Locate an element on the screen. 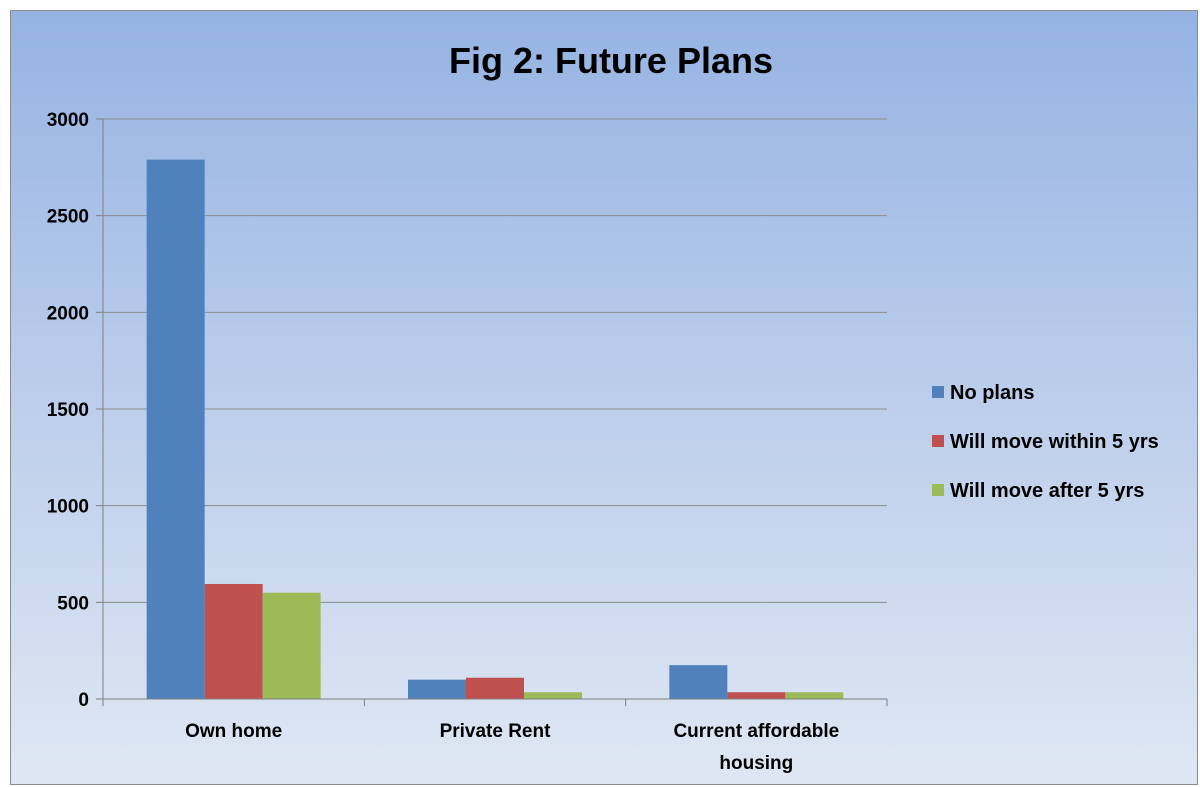  bar-will-move-within-5-yrs-private-rent is located at coordinates (495, 688).